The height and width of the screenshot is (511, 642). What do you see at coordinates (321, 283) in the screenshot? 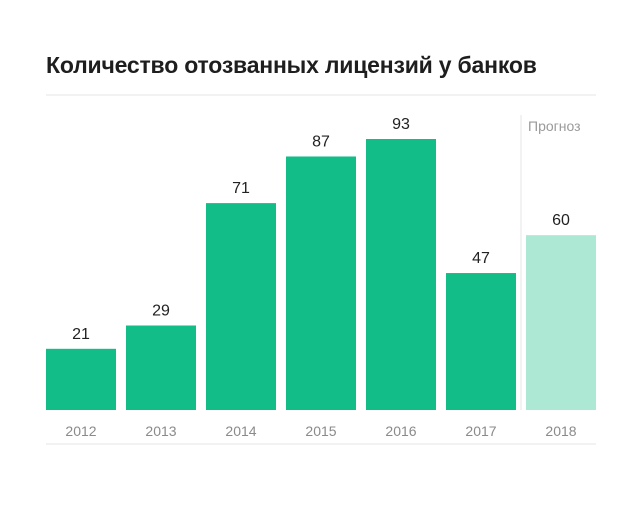
I see `bar-2015` at bounding box center [321, 283].